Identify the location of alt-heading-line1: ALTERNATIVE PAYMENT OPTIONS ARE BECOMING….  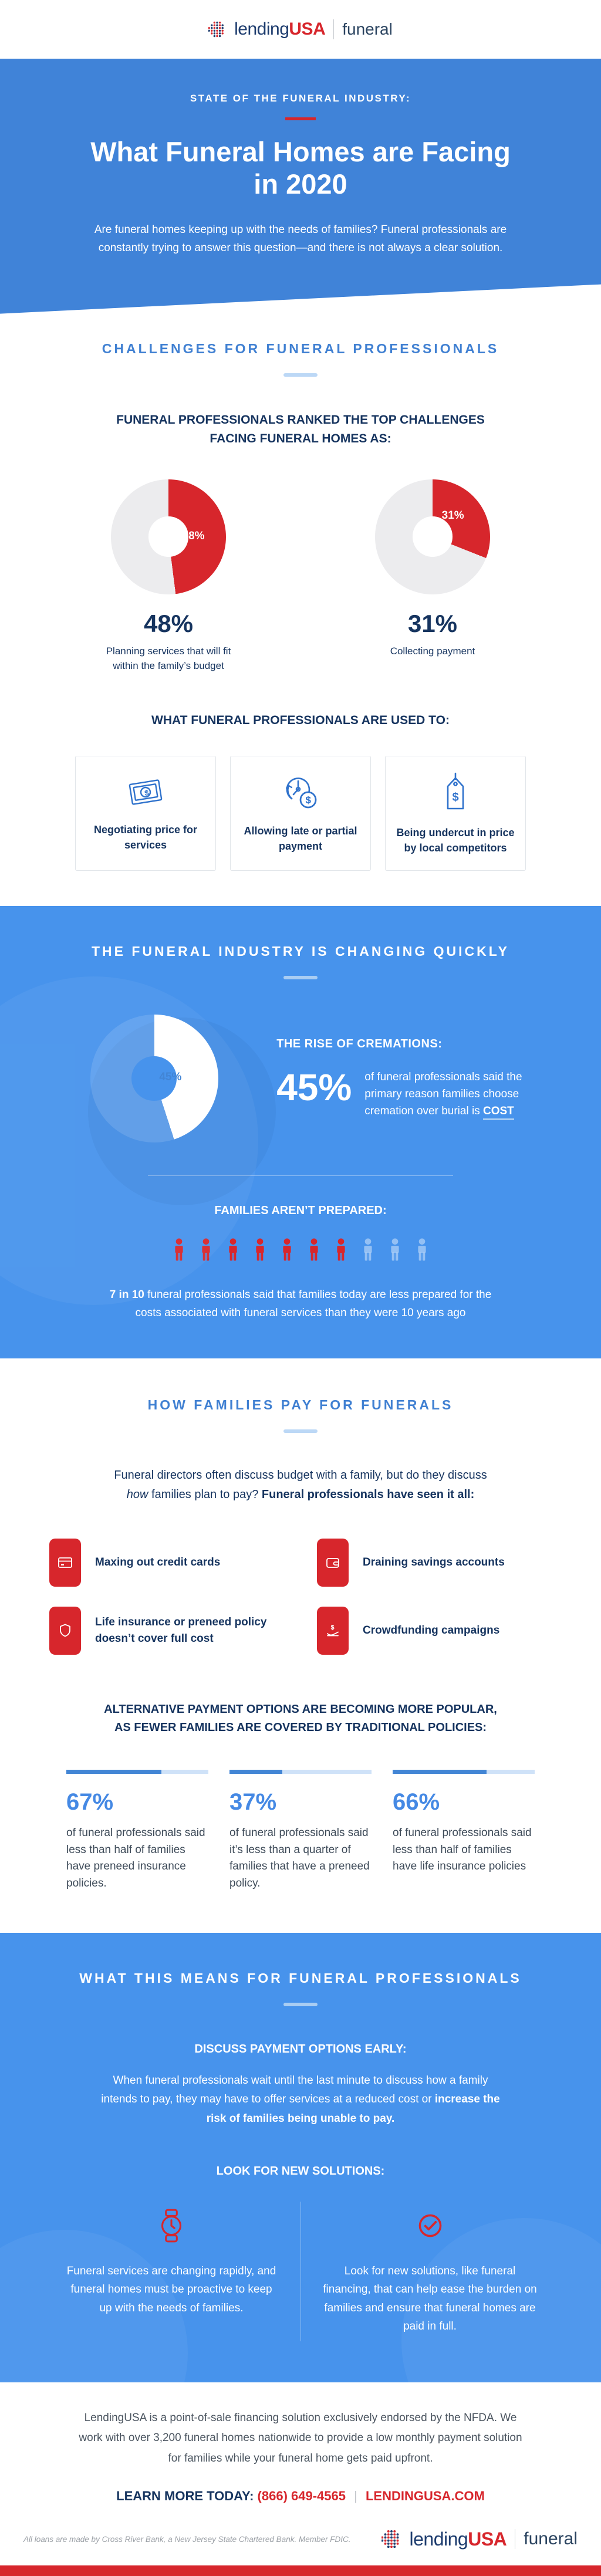
(300, 1709).